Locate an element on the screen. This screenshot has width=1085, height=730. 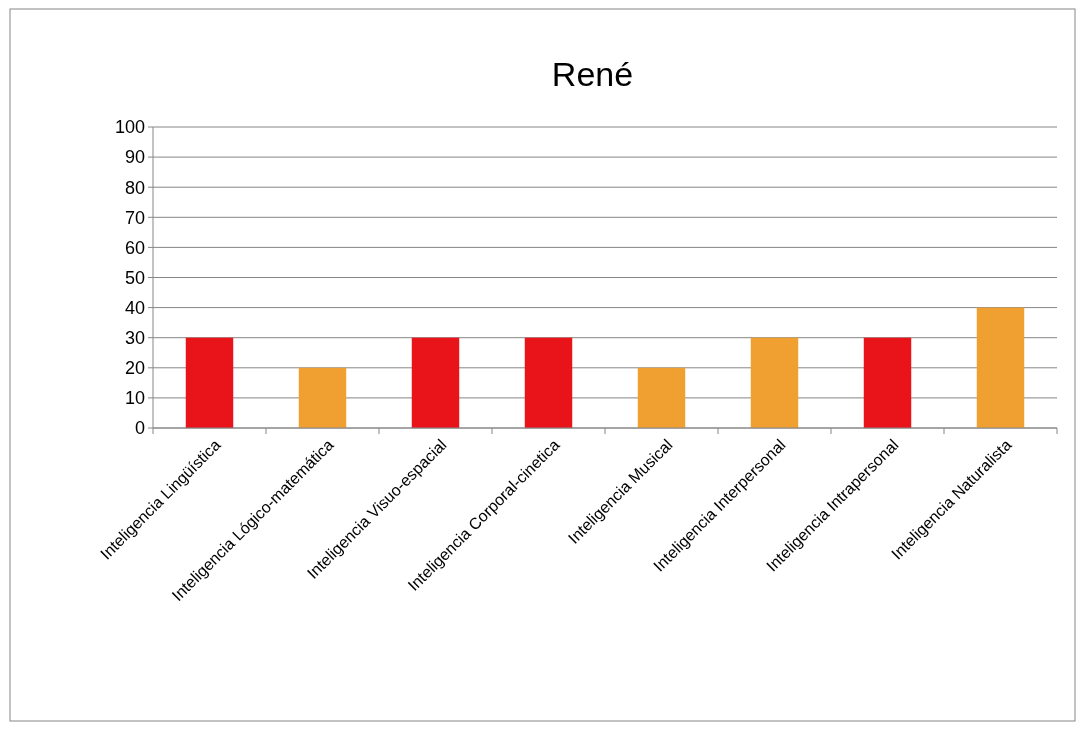
y-tick-label: 60 is located at coordinates (134, 247).